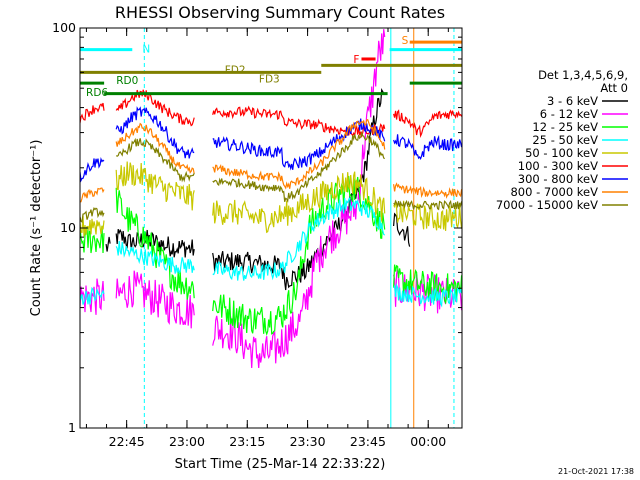 The image size is (640, 480). What do you see at coordinates (235, 71) in the screenshot?
I see `annotation-label-3: FD2` at bounding box center [235, 71].